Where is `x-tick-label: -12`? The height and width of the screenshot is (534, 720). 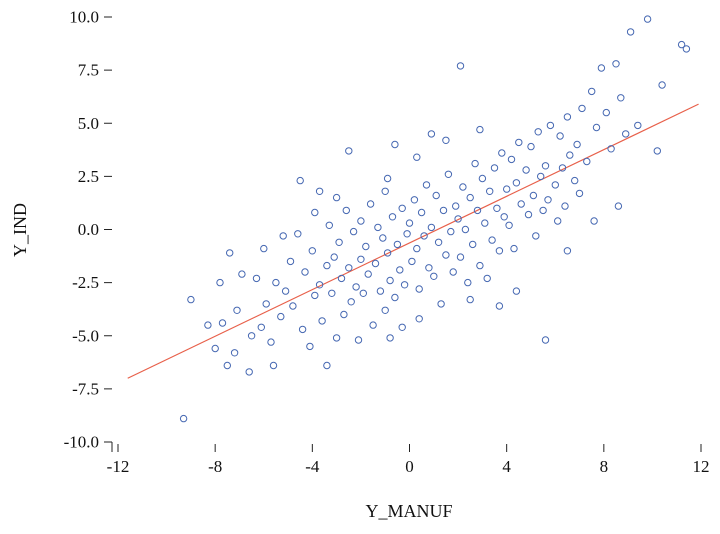
x-tick-label: -12 is located at coordinates (118, 466).